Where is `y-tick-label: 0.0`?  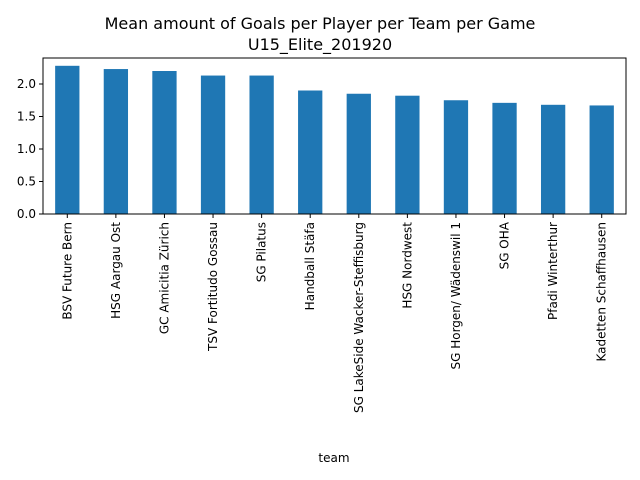
y-tick-label: 0.0 is located at coordinates (26, 214).